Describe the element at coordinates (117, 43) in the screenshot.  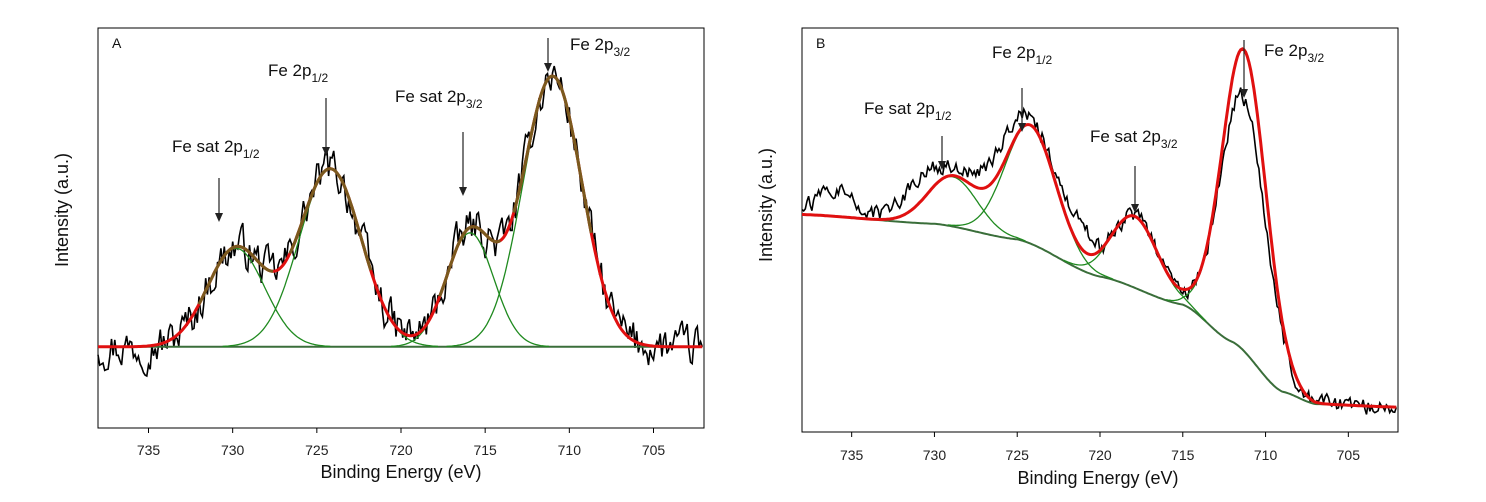
I see `panel-a-letter: A` at that location.